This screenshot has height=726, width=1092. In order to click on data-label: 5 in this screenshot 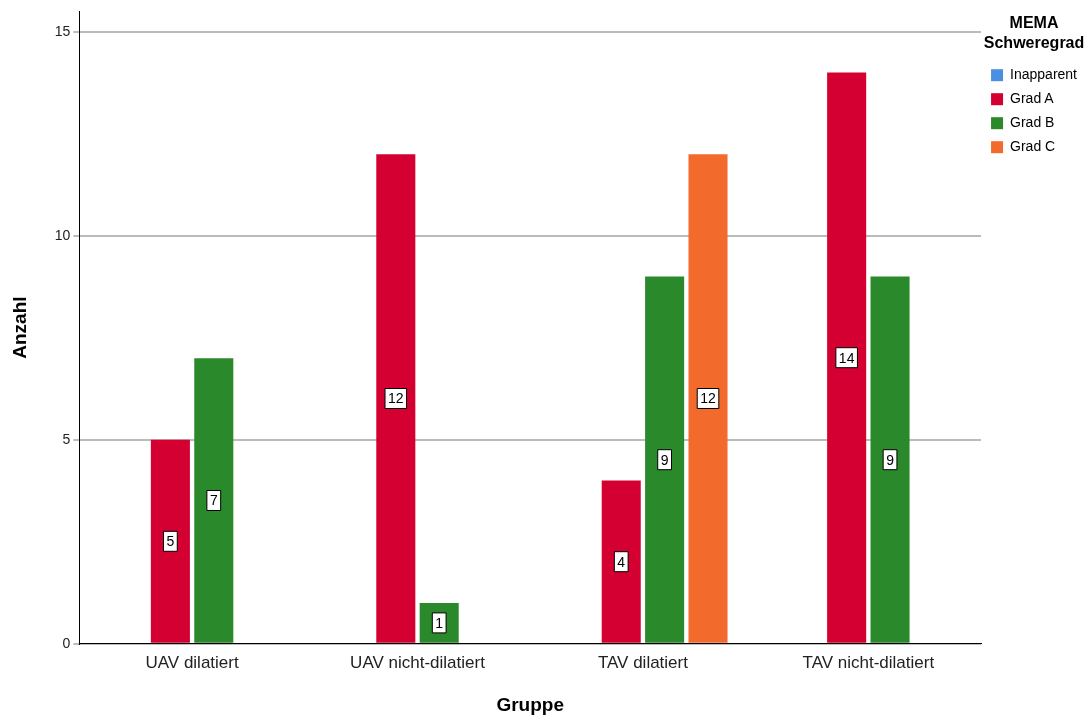, I will do `click(170, 541)`.